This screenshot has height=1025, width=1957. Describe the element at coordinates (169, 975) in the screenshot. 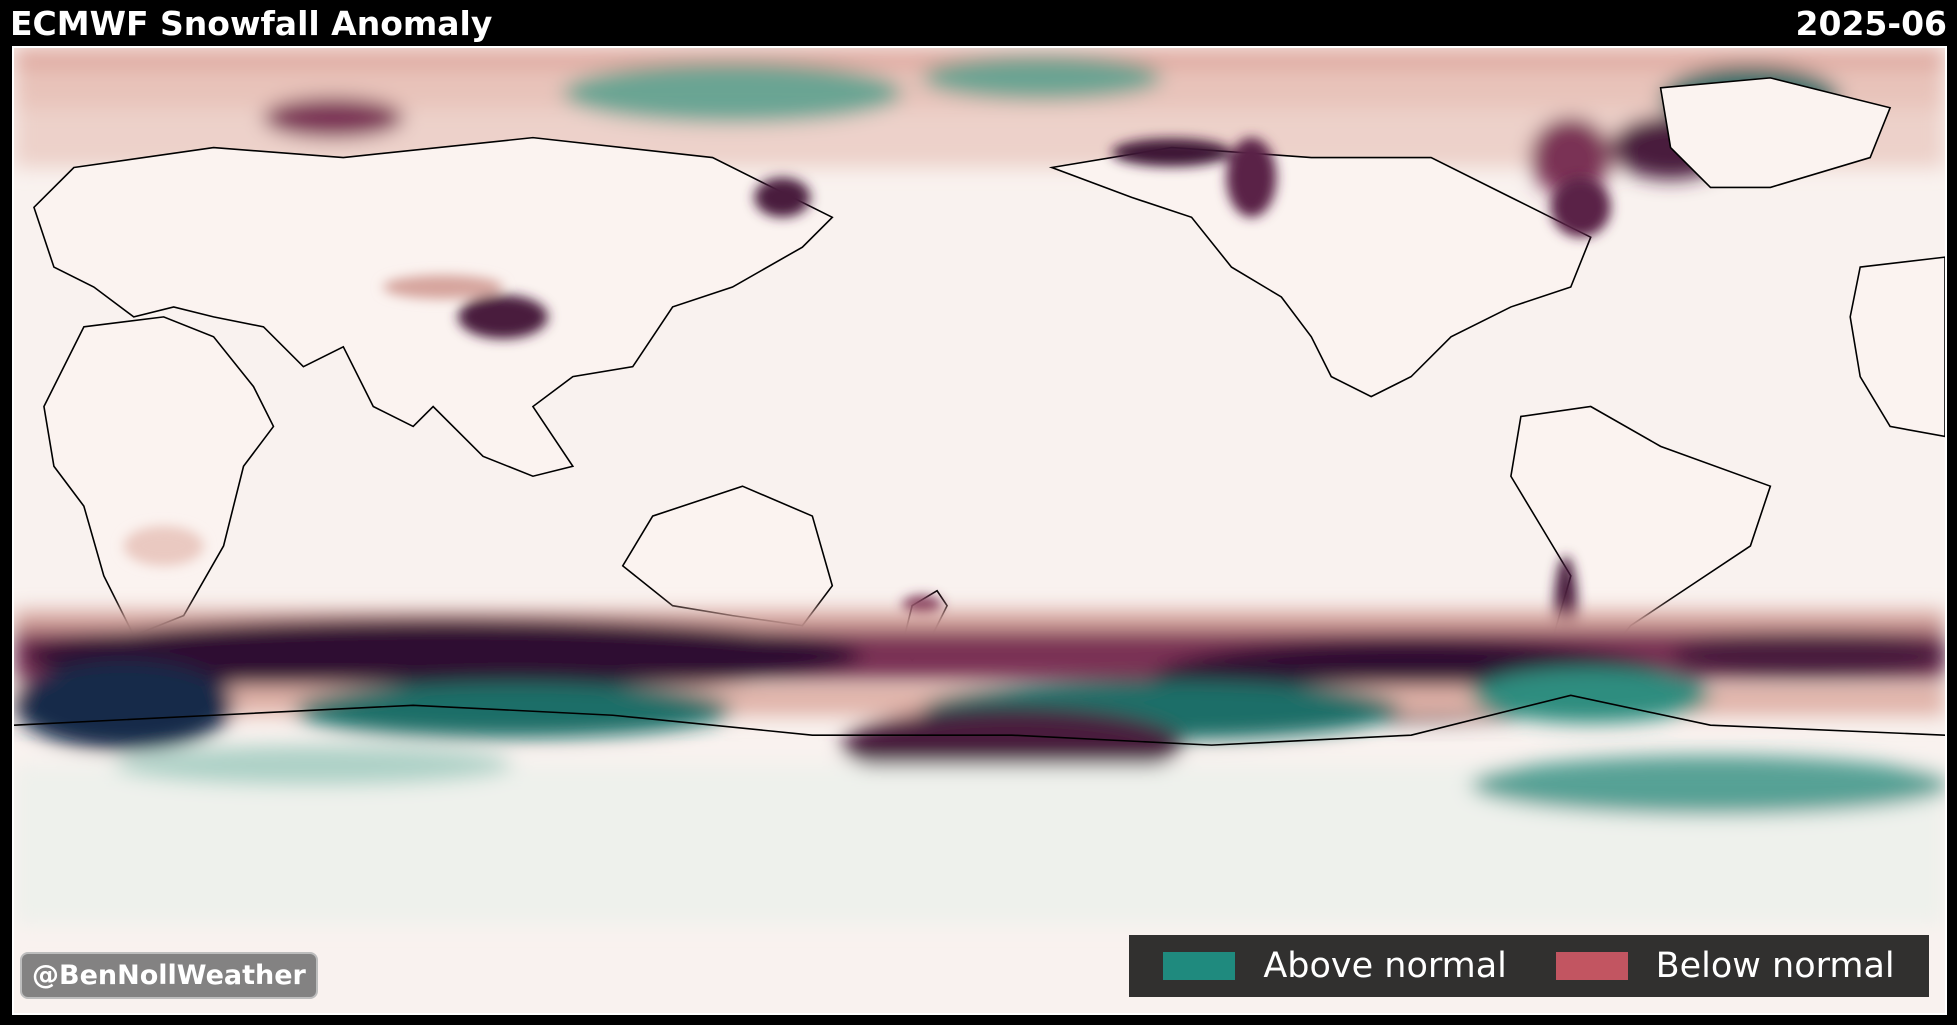

I see `credit-badge: @BenNollWeather` at that location.